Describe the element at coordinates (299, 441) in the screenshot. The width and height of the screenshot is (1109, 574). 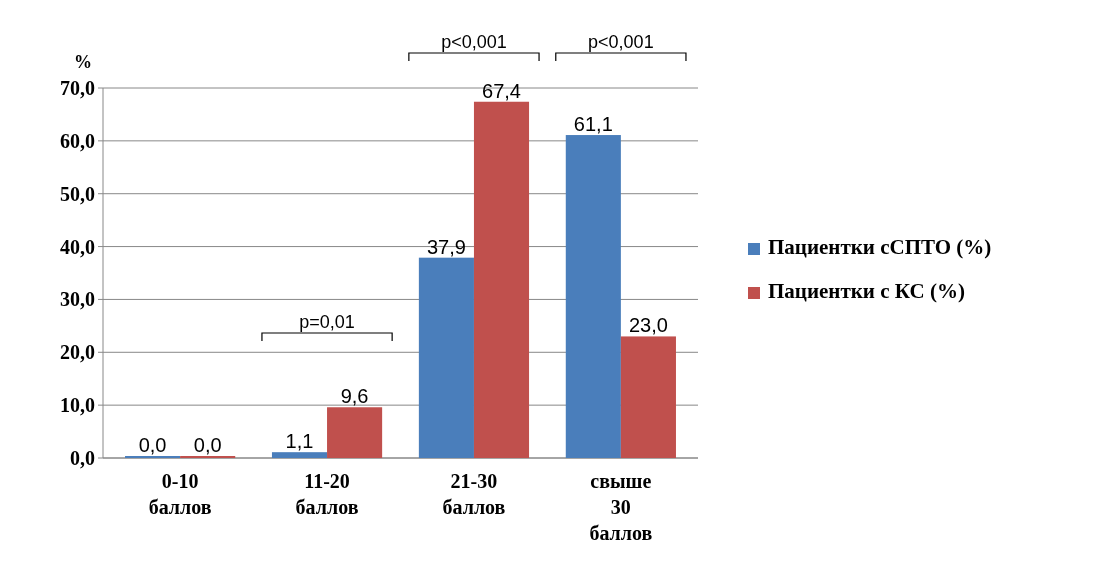
I see `data-label: 1,1` at that location.